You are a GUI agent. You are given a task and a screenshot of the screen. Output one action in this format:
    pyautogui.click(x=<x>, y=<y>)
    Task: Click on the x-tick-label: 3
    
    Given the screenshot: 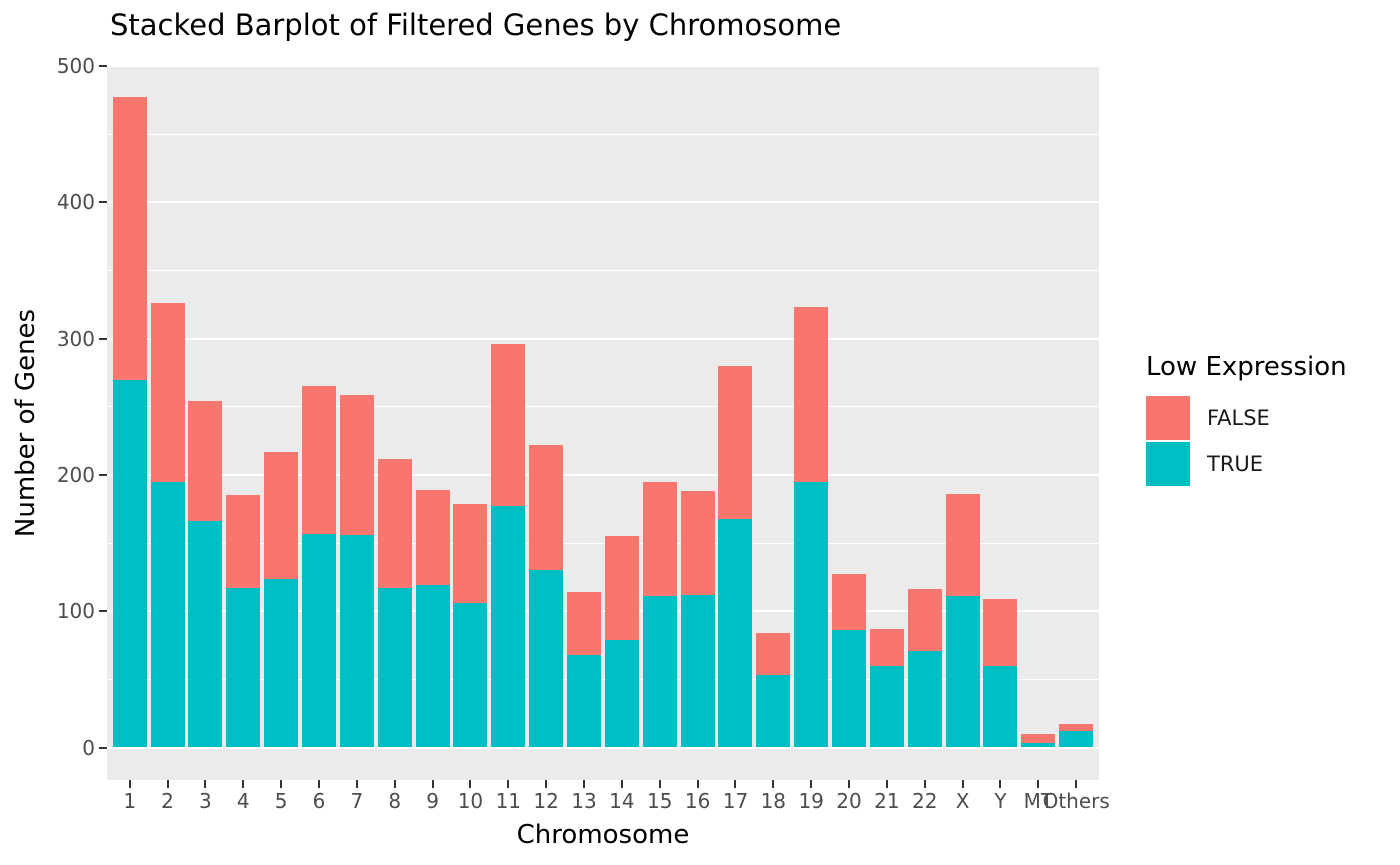 What is the action you would take?
    pyautogui.click(x=205, y=801)
    